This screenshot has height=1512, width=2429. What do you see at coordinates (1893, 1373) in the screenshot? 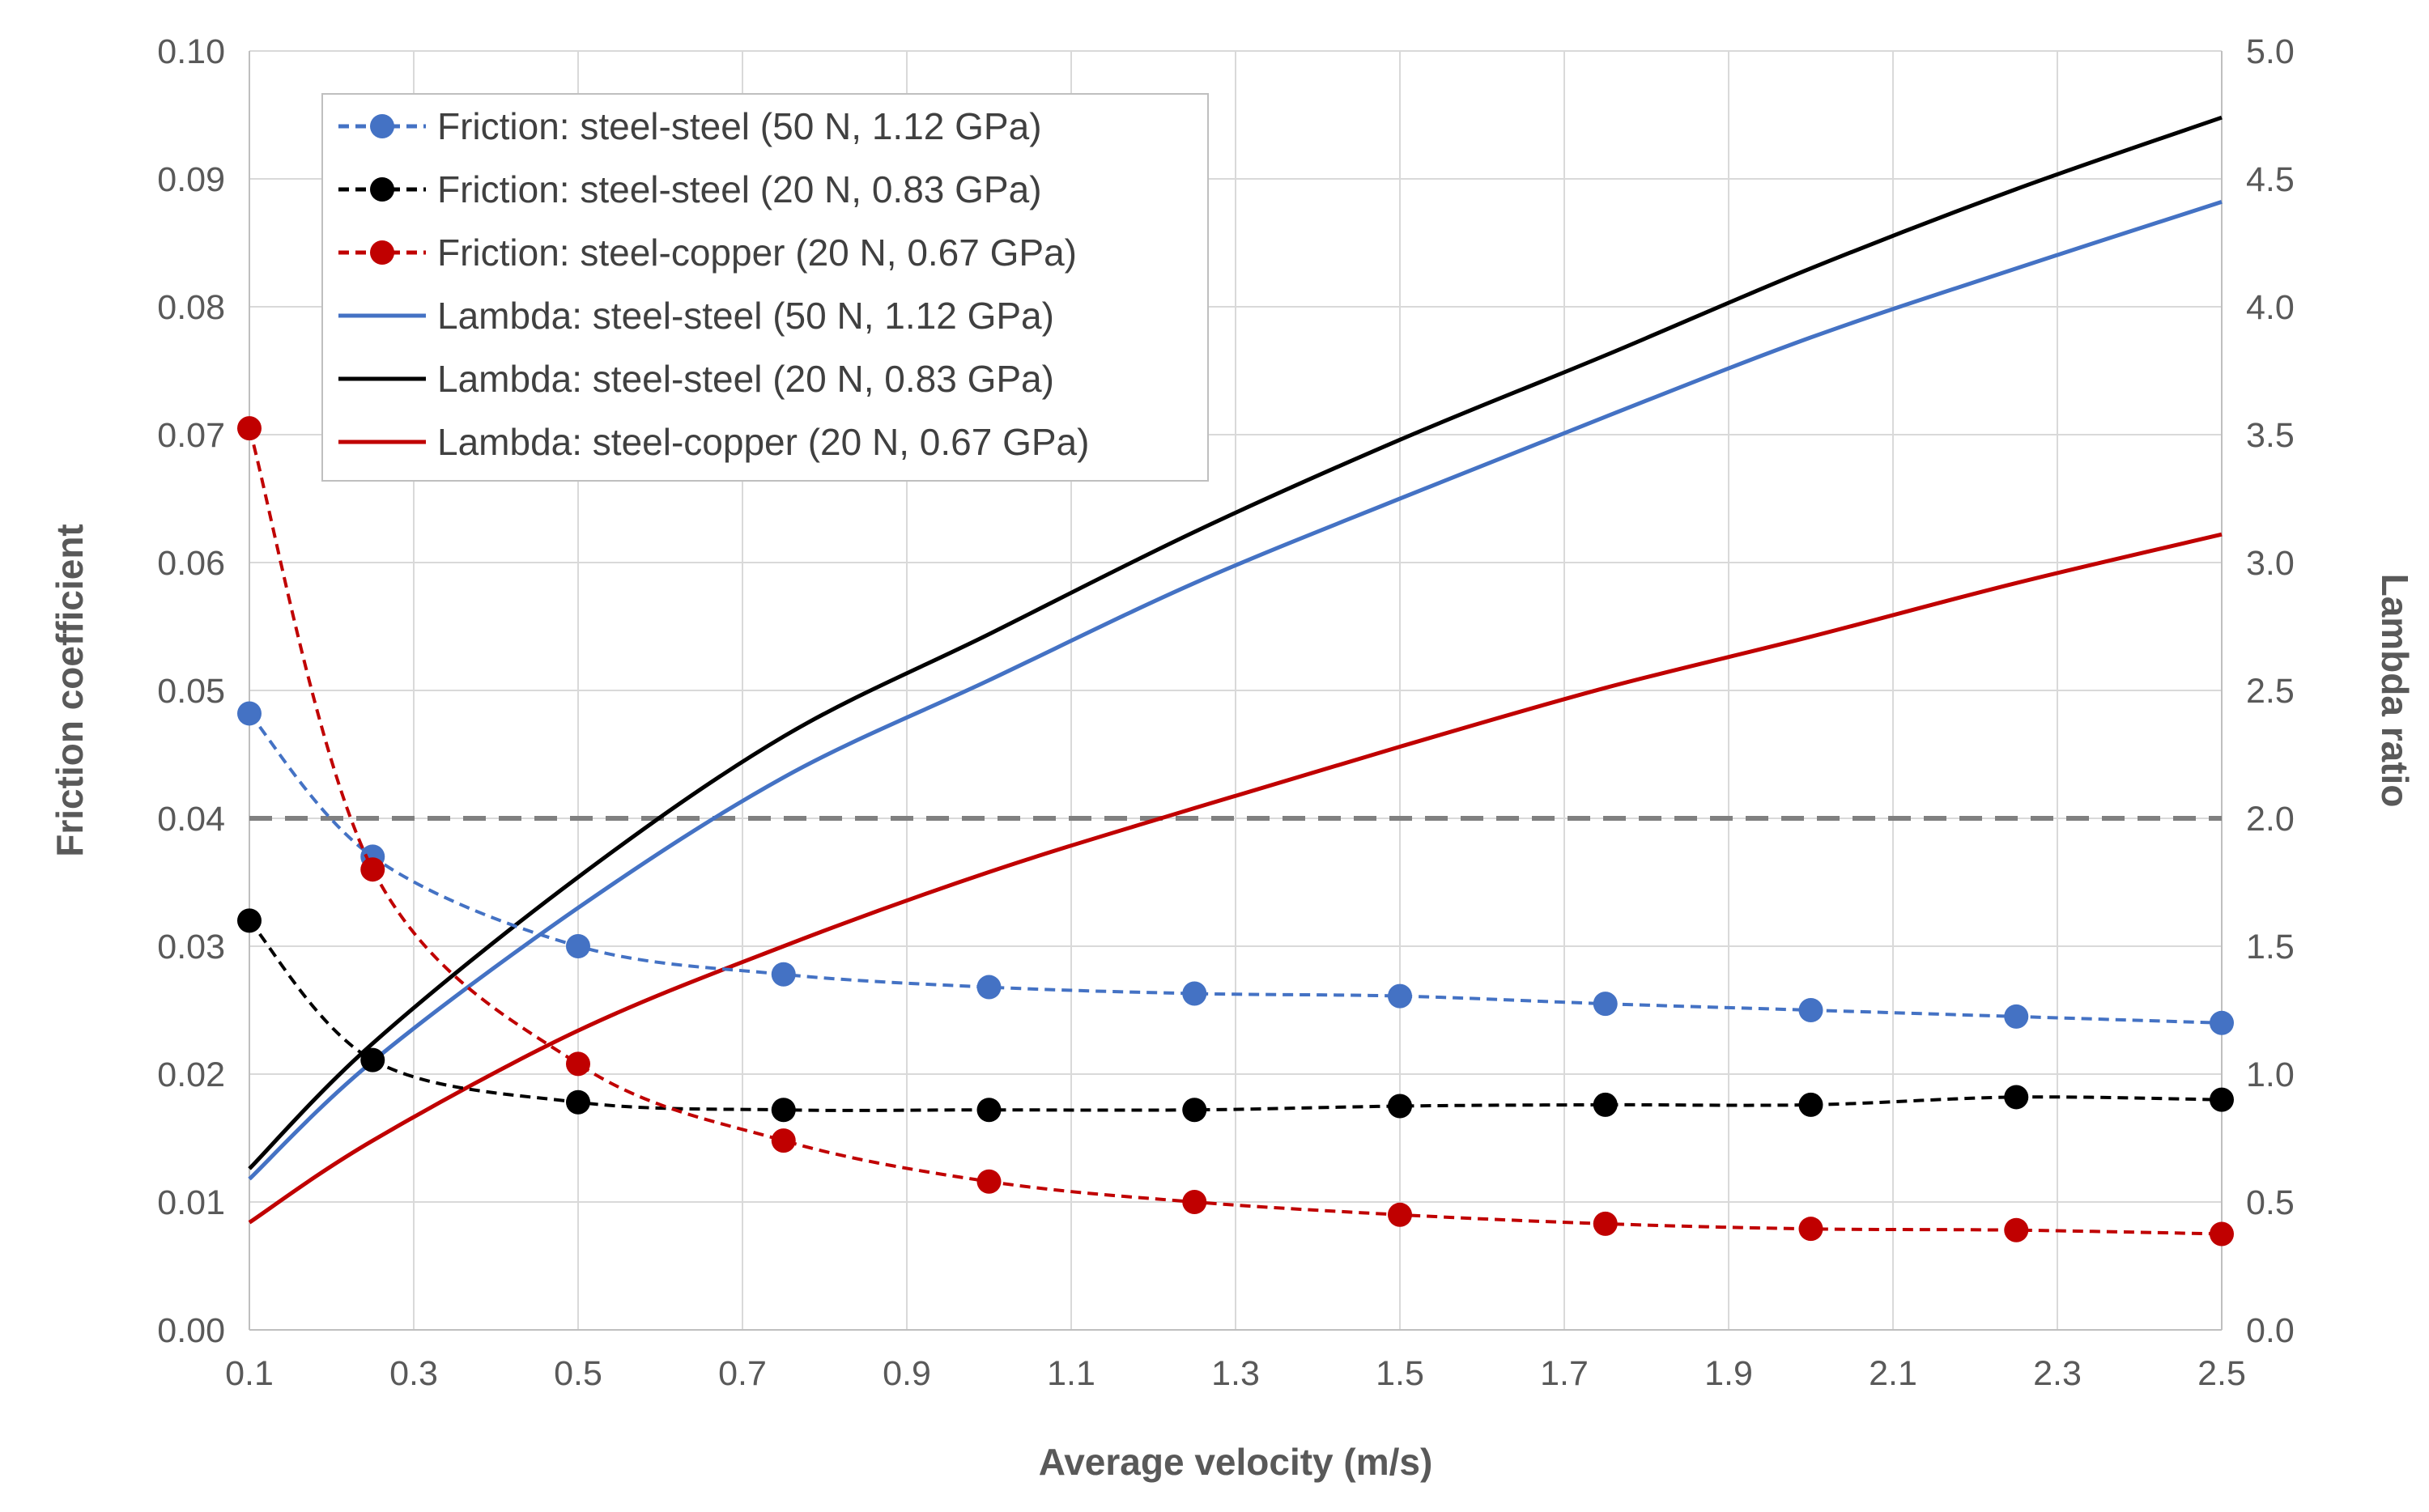
I see `x-tick-label: 2.1` at bounding box center [1893, 1373].